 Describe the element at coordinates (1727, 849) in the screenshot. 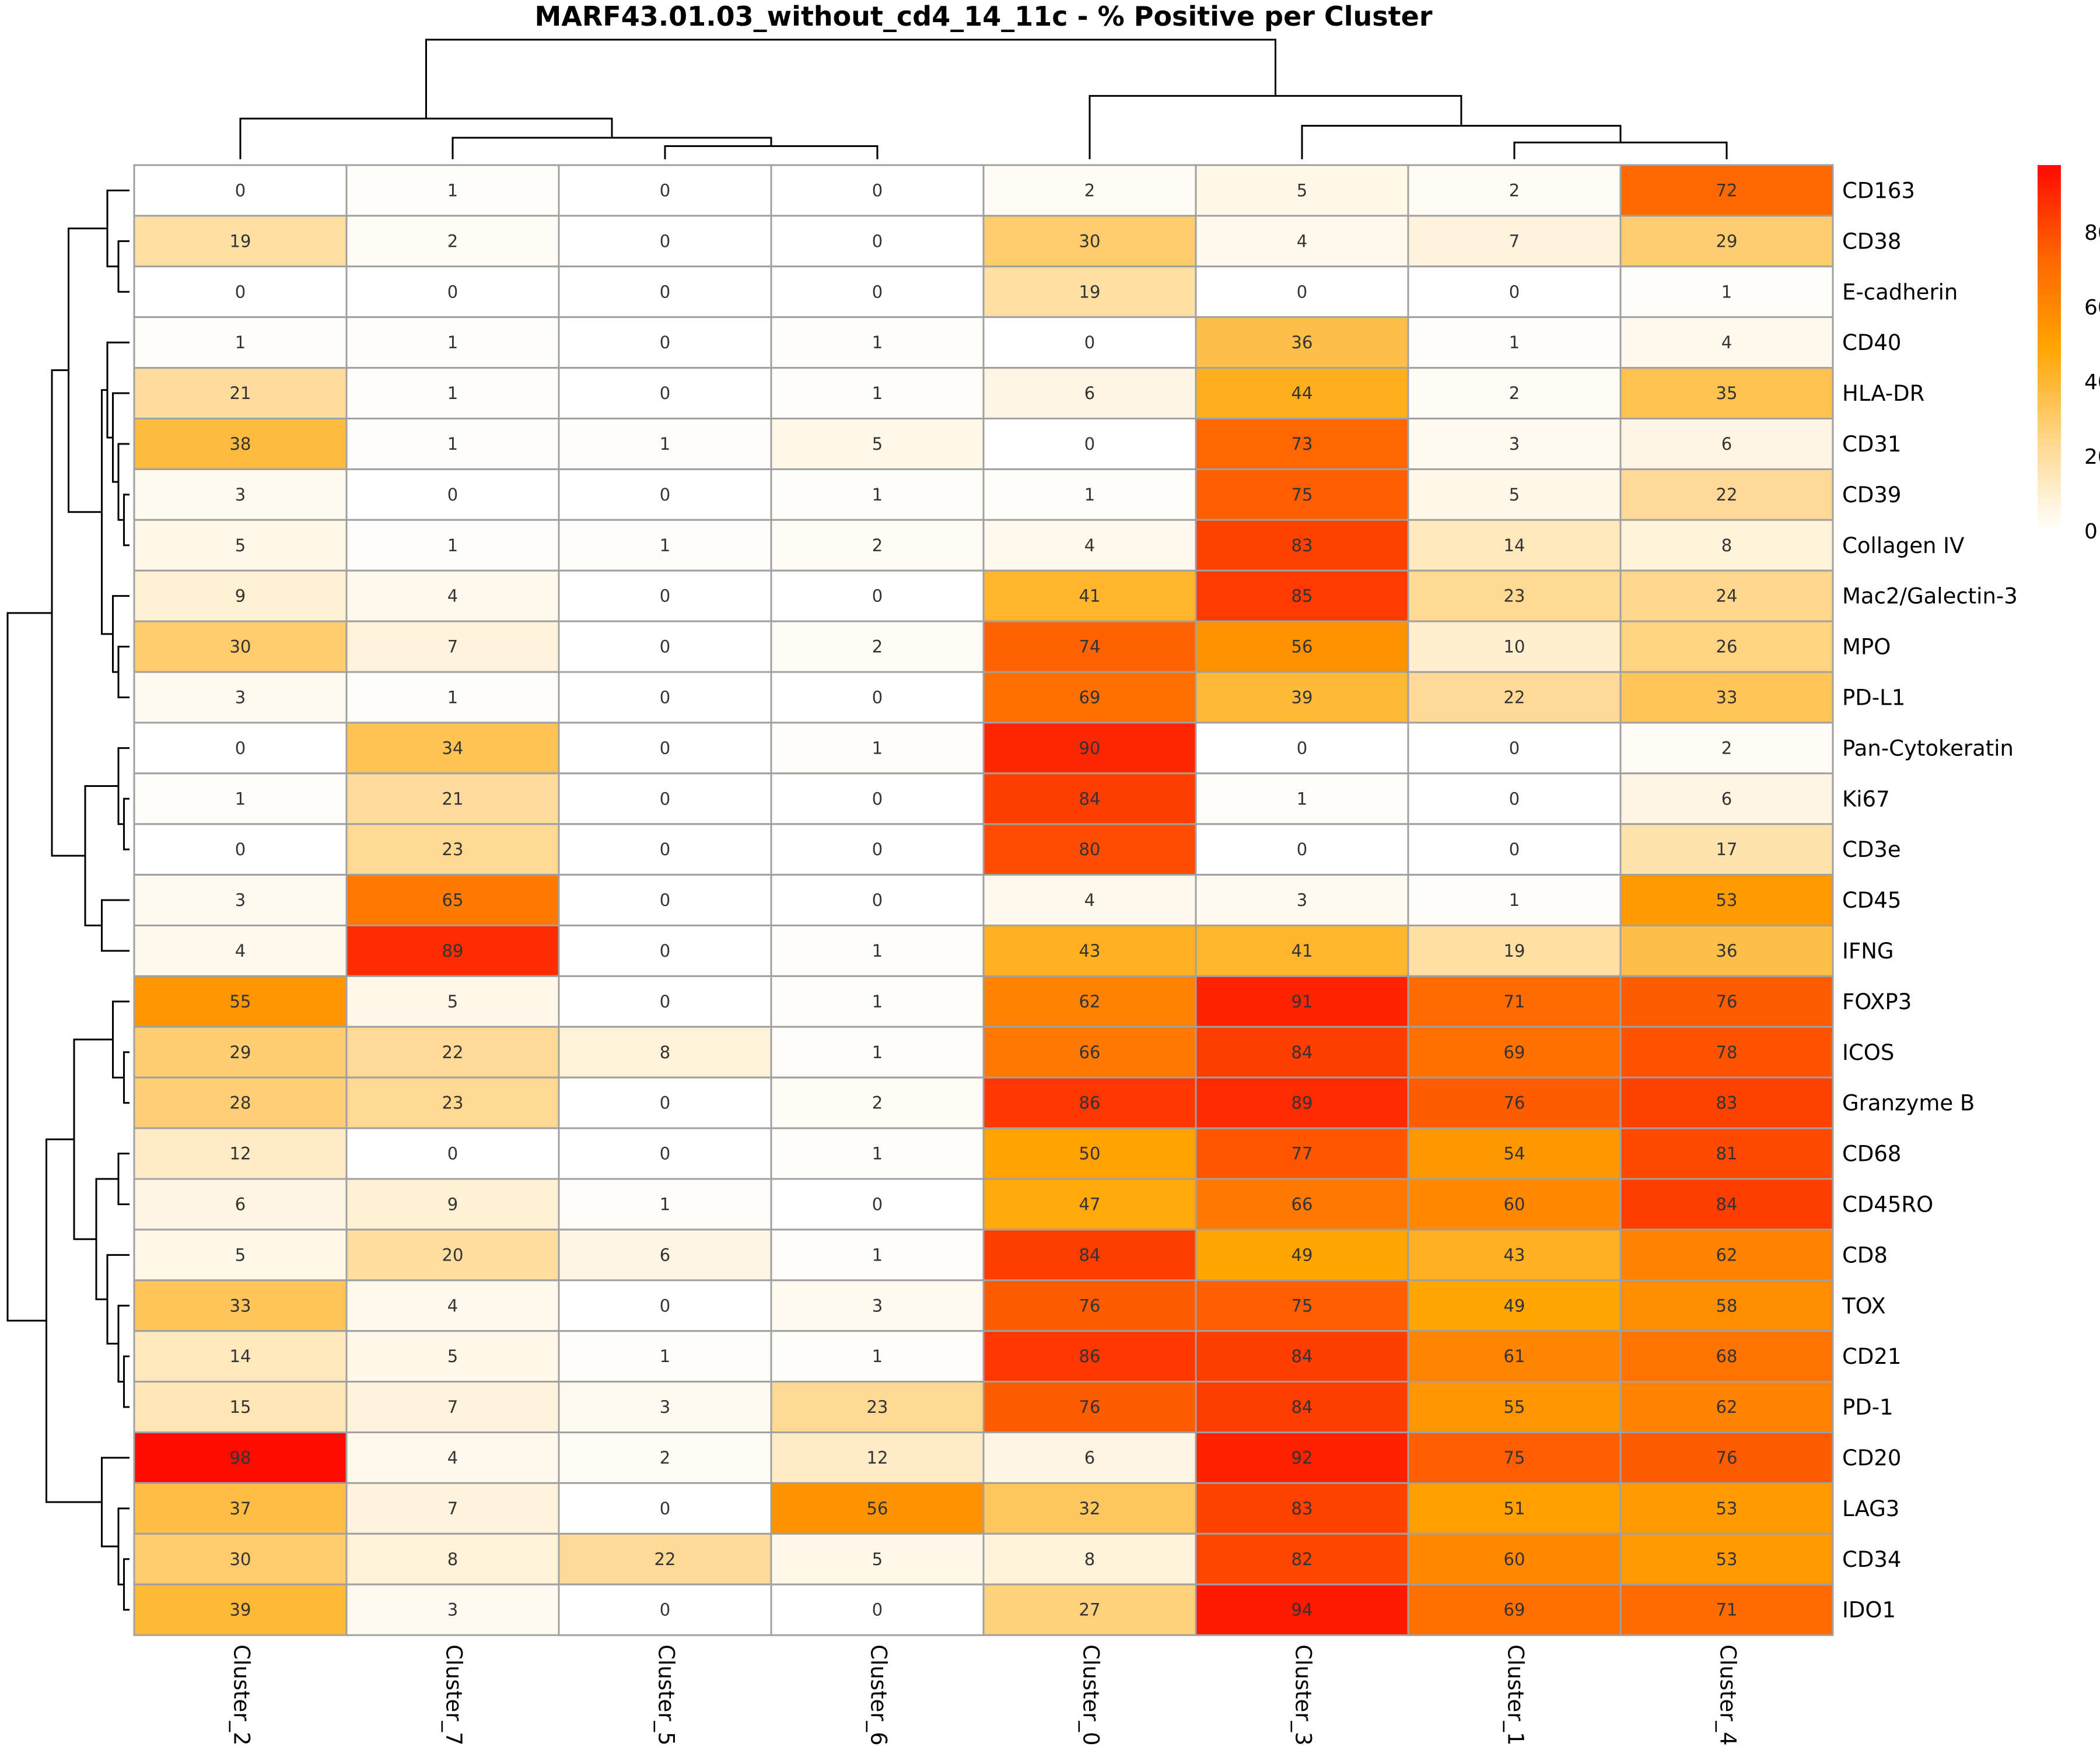

I see `cell-value-label: 17` at that location.